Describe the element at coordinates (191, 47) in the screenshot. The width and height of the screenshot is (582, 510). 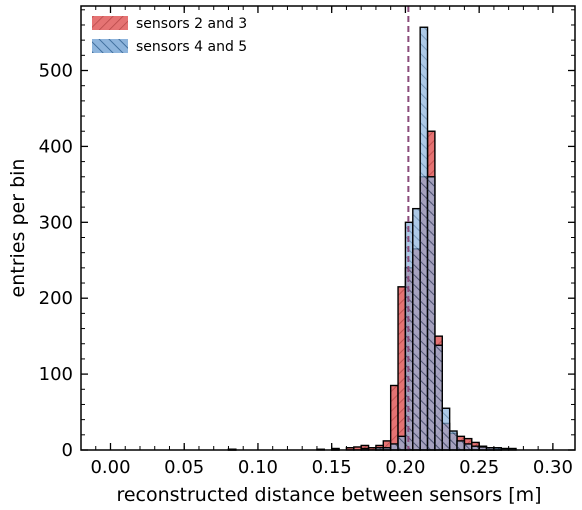
I see `legend-label-sensors-4-and-5: sensors 4 and 5` at that location.